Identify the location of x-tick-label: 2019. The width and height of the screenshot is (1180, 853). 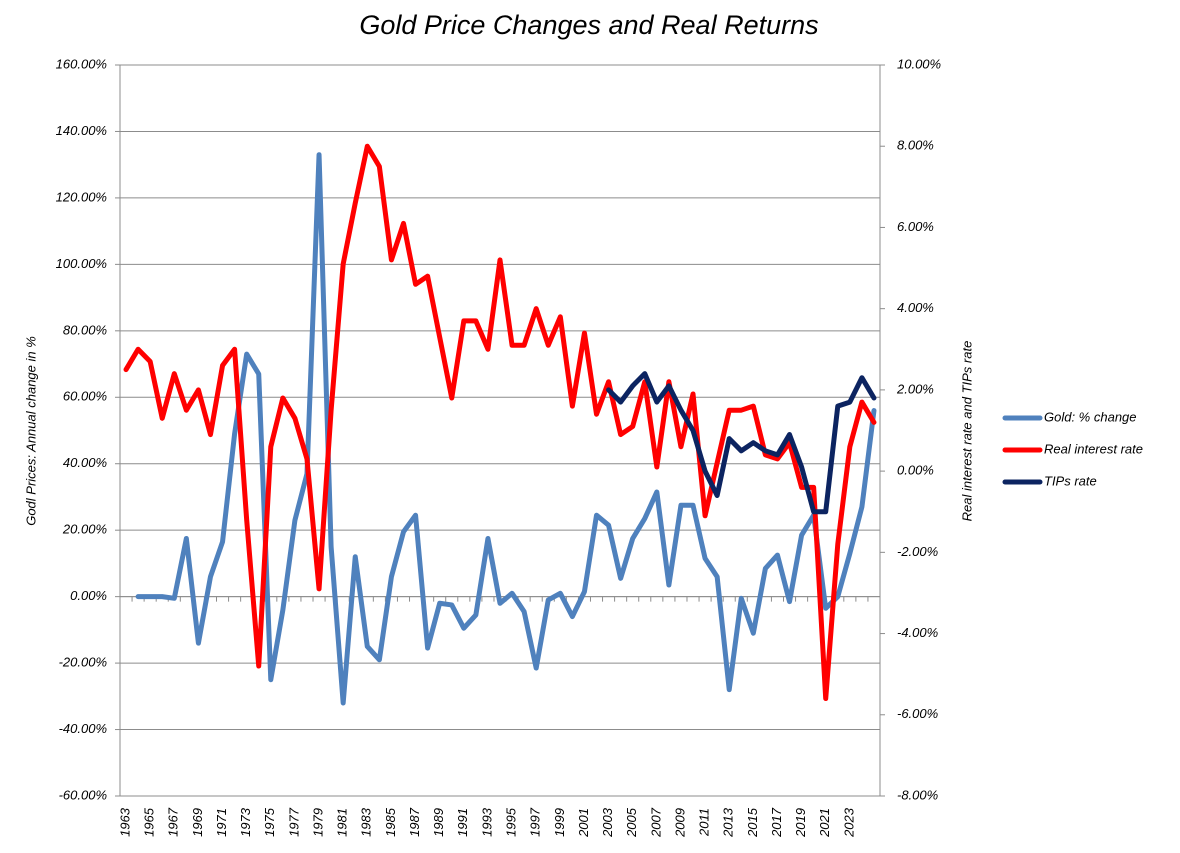
(800, 823).